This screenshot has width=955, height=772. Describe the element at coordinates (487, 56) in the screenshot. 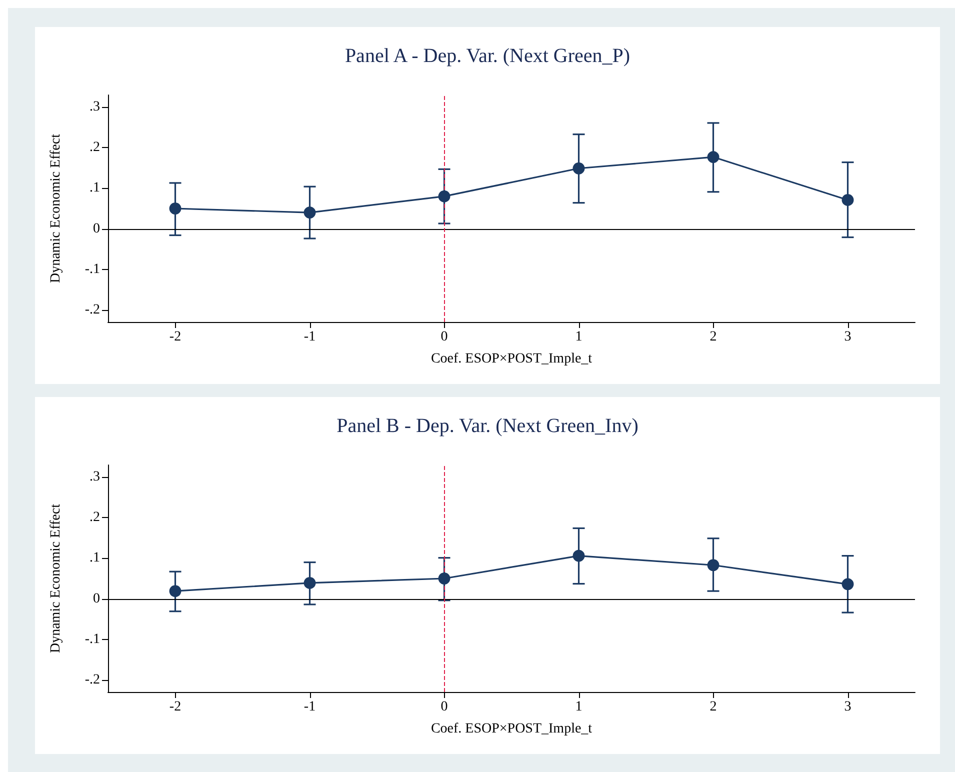

I see `chart-title: Panel A - Dep. Var. (Next Green_P)` at that location.